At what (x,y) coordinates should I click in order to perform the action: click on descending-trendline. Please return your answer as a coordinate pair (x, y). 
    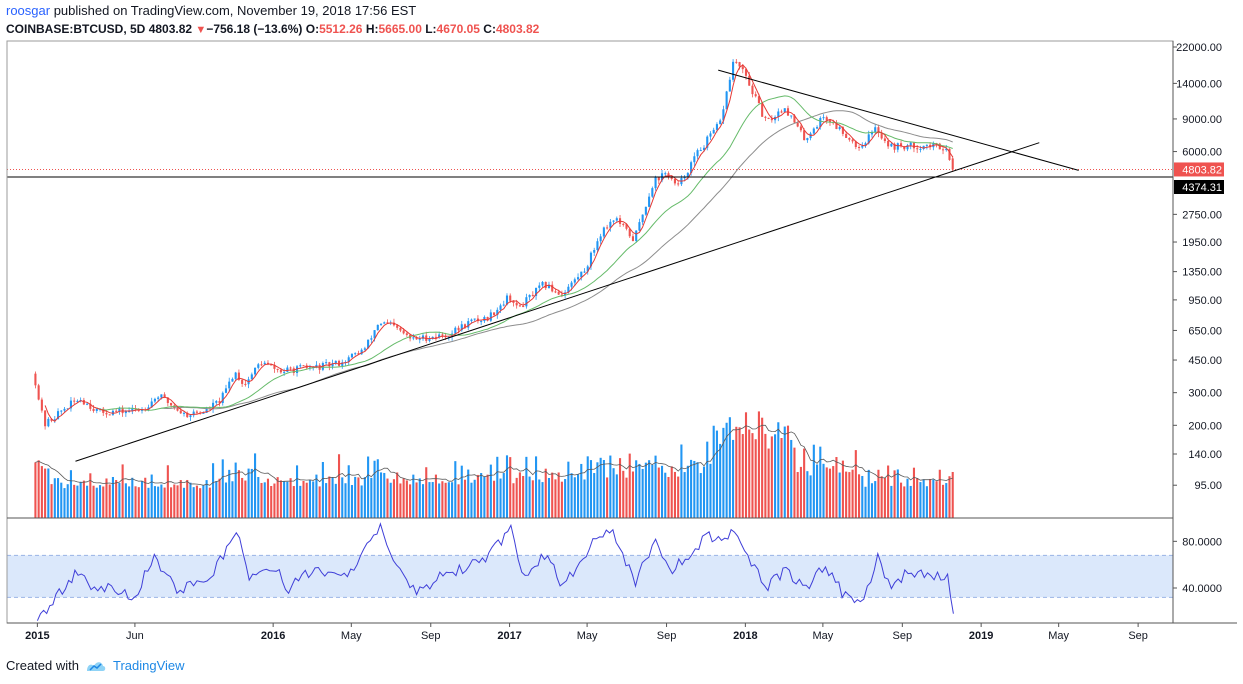
    Looking at the image, I should click on (898, 120).